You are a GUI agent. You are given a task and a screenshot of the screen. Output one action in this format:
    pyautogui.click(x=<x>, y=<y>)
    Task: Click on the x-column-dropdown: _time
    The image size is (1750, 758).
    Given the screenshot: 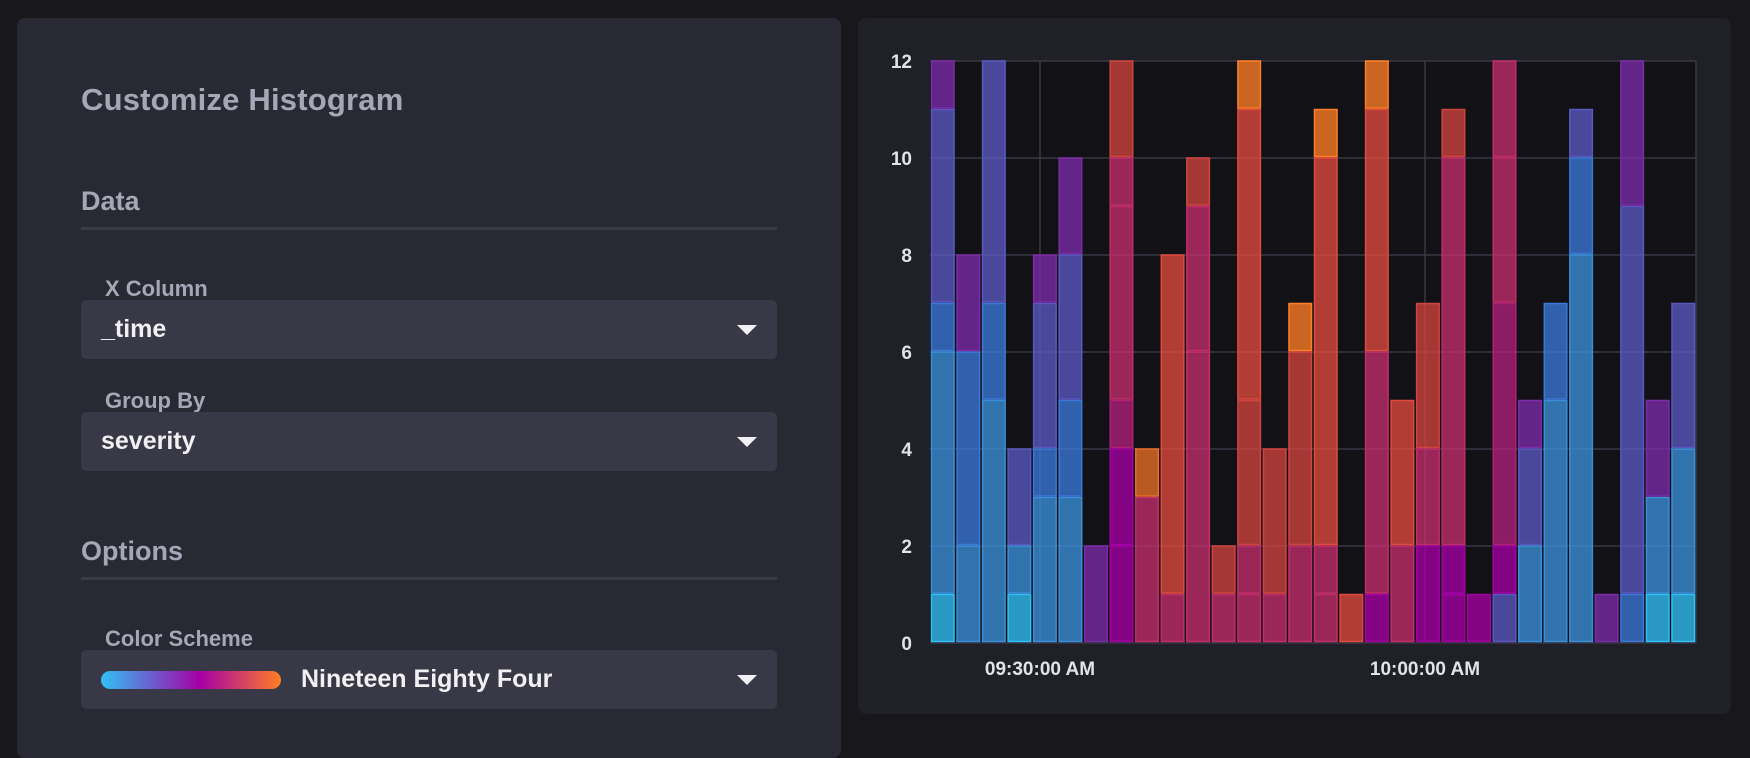 What is the action you would take?
    pyautogui.click(x=429, y=329)
    